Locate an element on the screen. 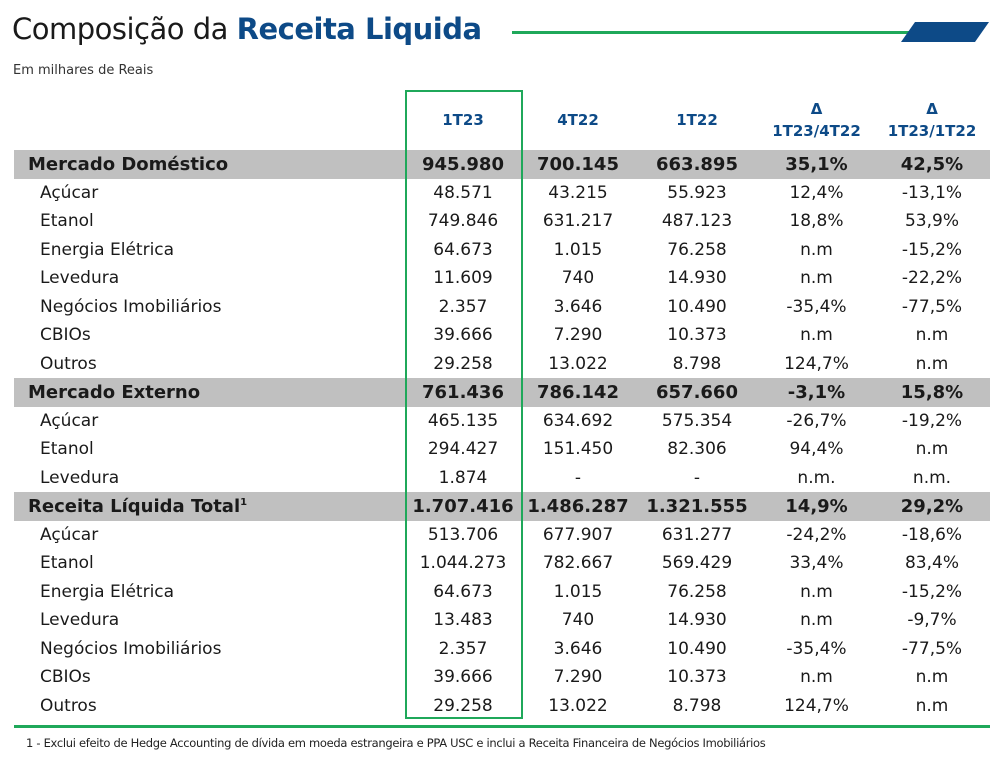 The image size is (1008, 761). table-row: Levedura 13.483 740 14.930 n.m -9,7% is located at coordinates (502, 620).